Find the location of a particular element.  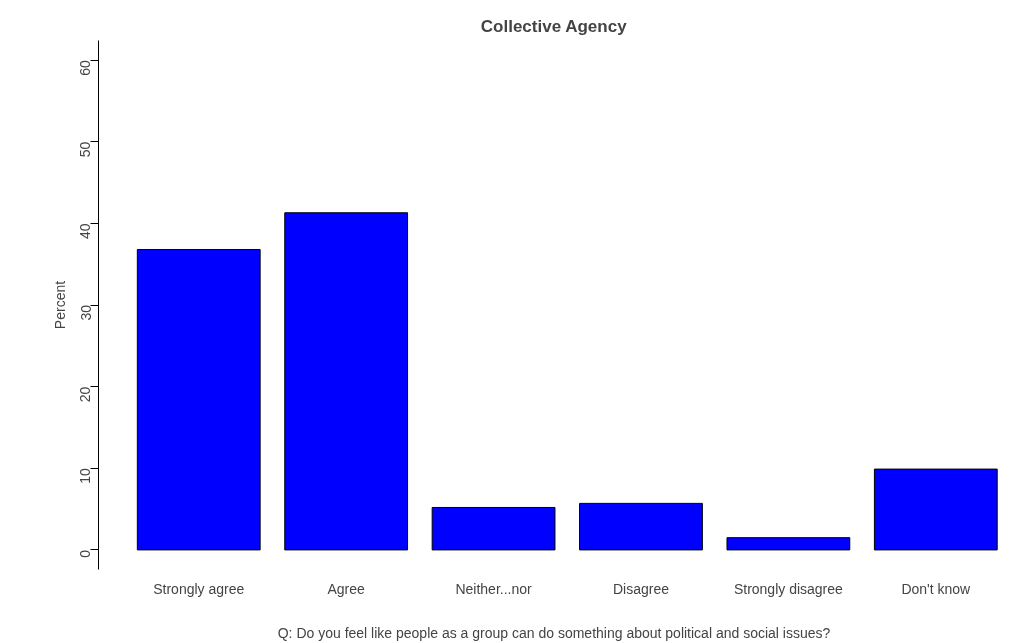

y-tick-label: 20 is located at coordinates (85, 394).